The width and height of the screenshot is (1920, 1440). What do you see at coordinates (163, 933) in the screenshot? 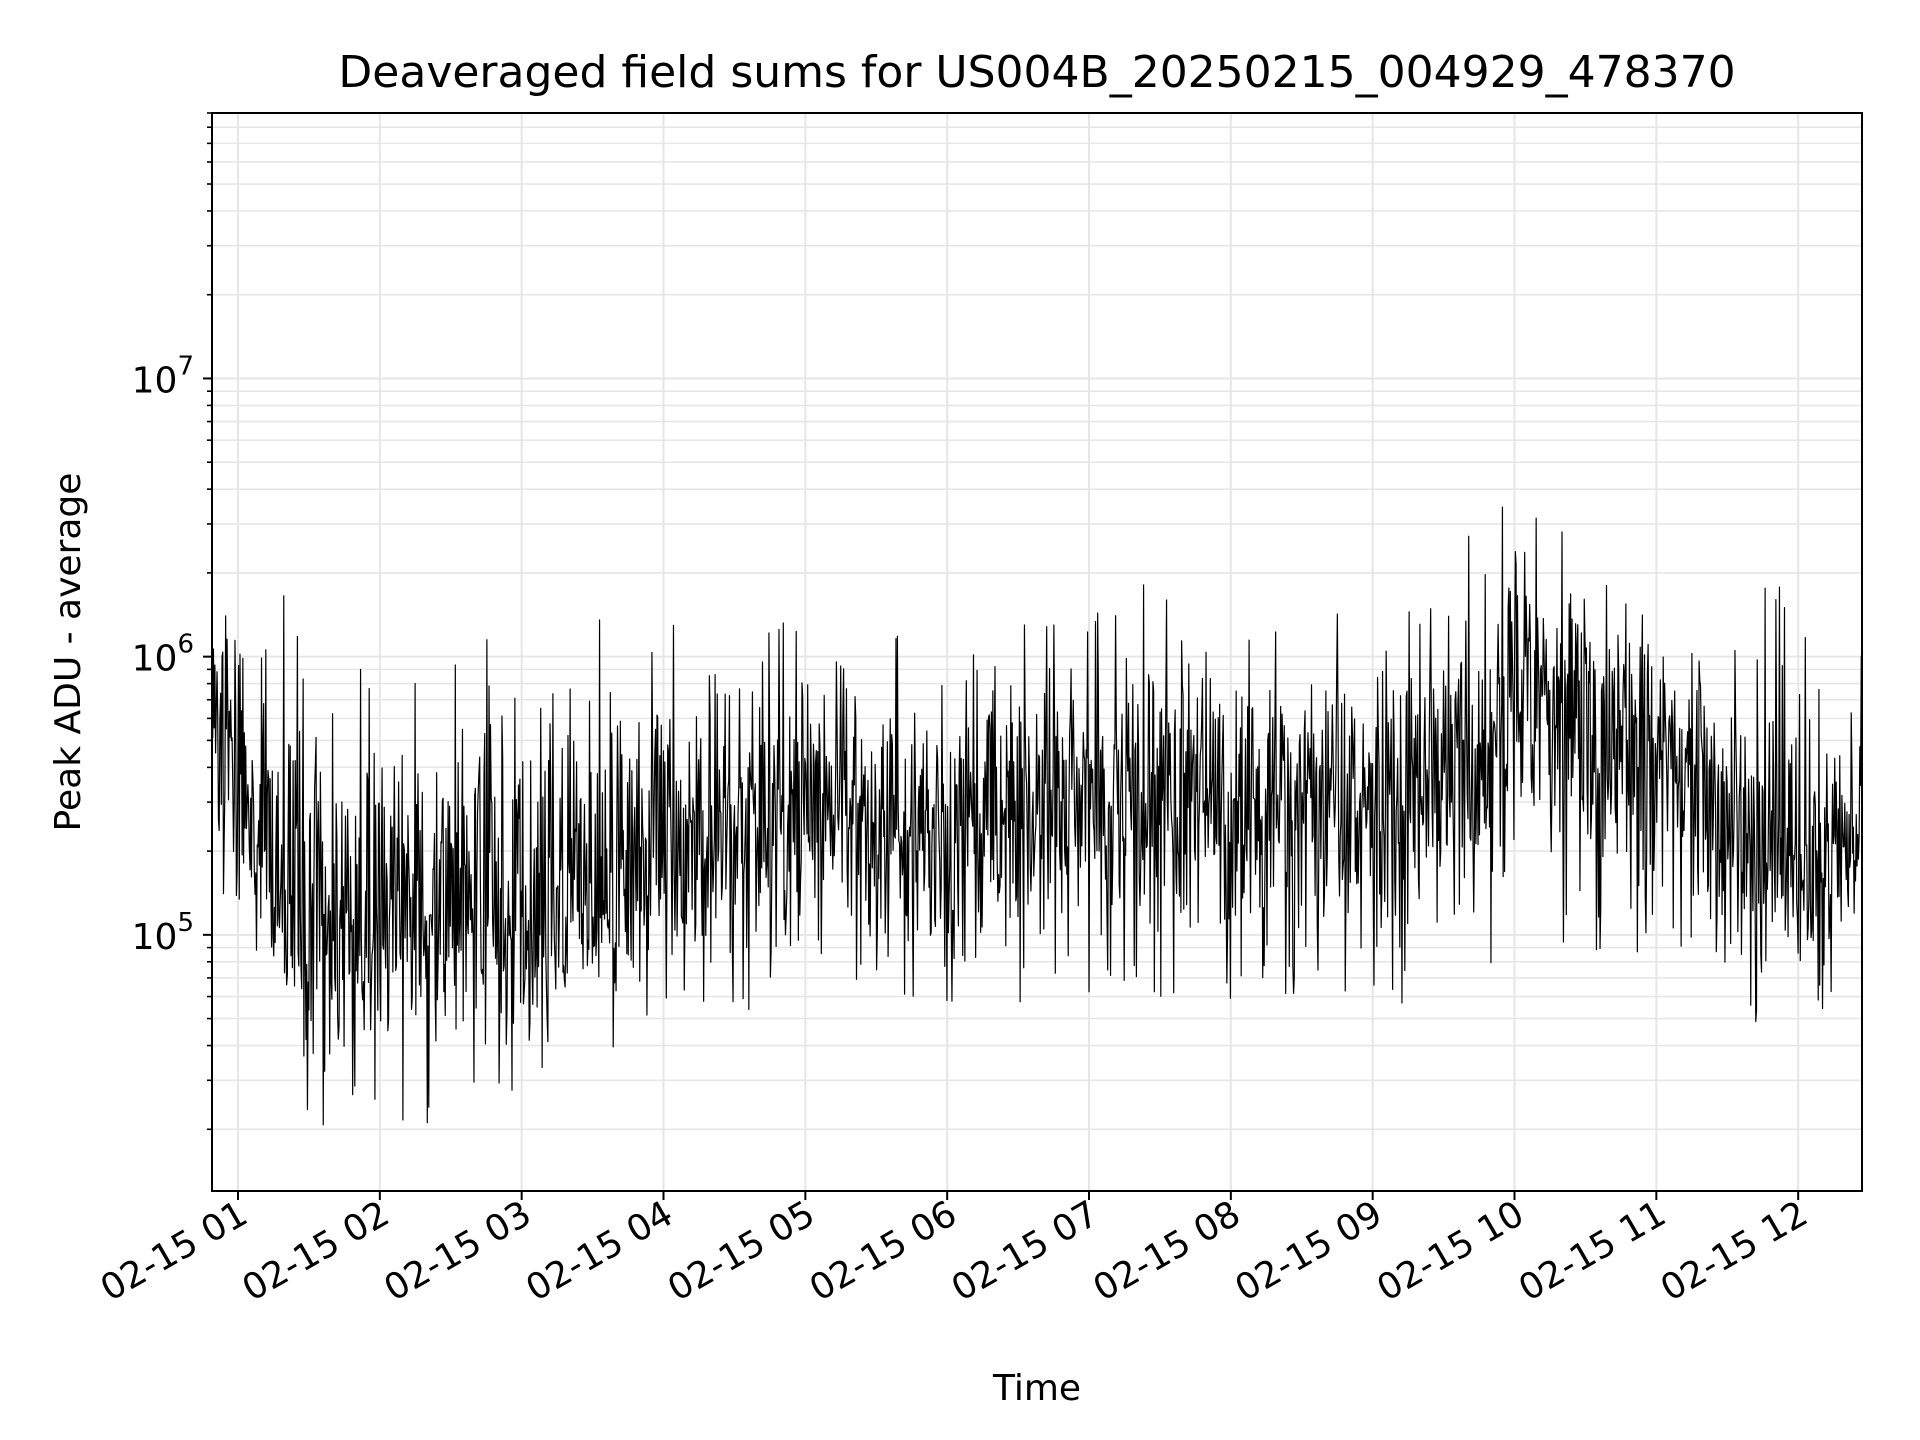
I see `y-tick-label: 10⁵` at bounding box center [163, 933].